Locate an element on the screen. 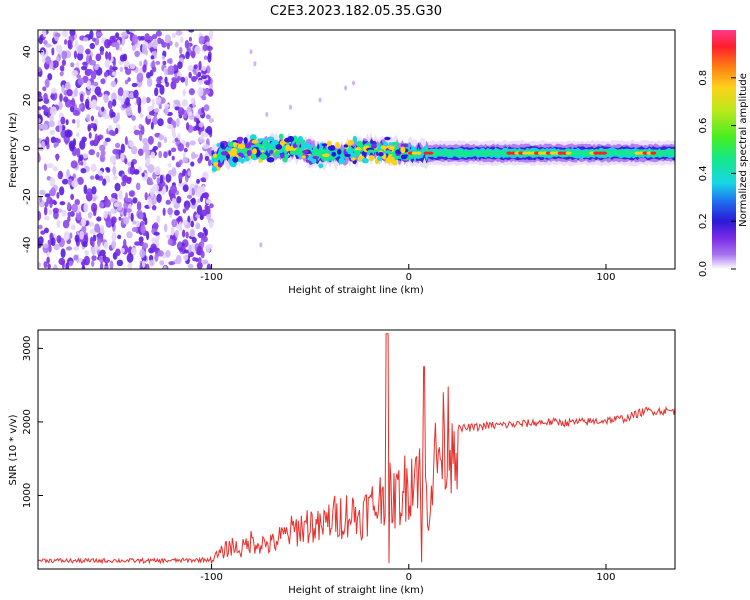 The width and height of the screenshot is (750, 600). snr-x-tick-label: 0 is located at coordinates (409, 577).